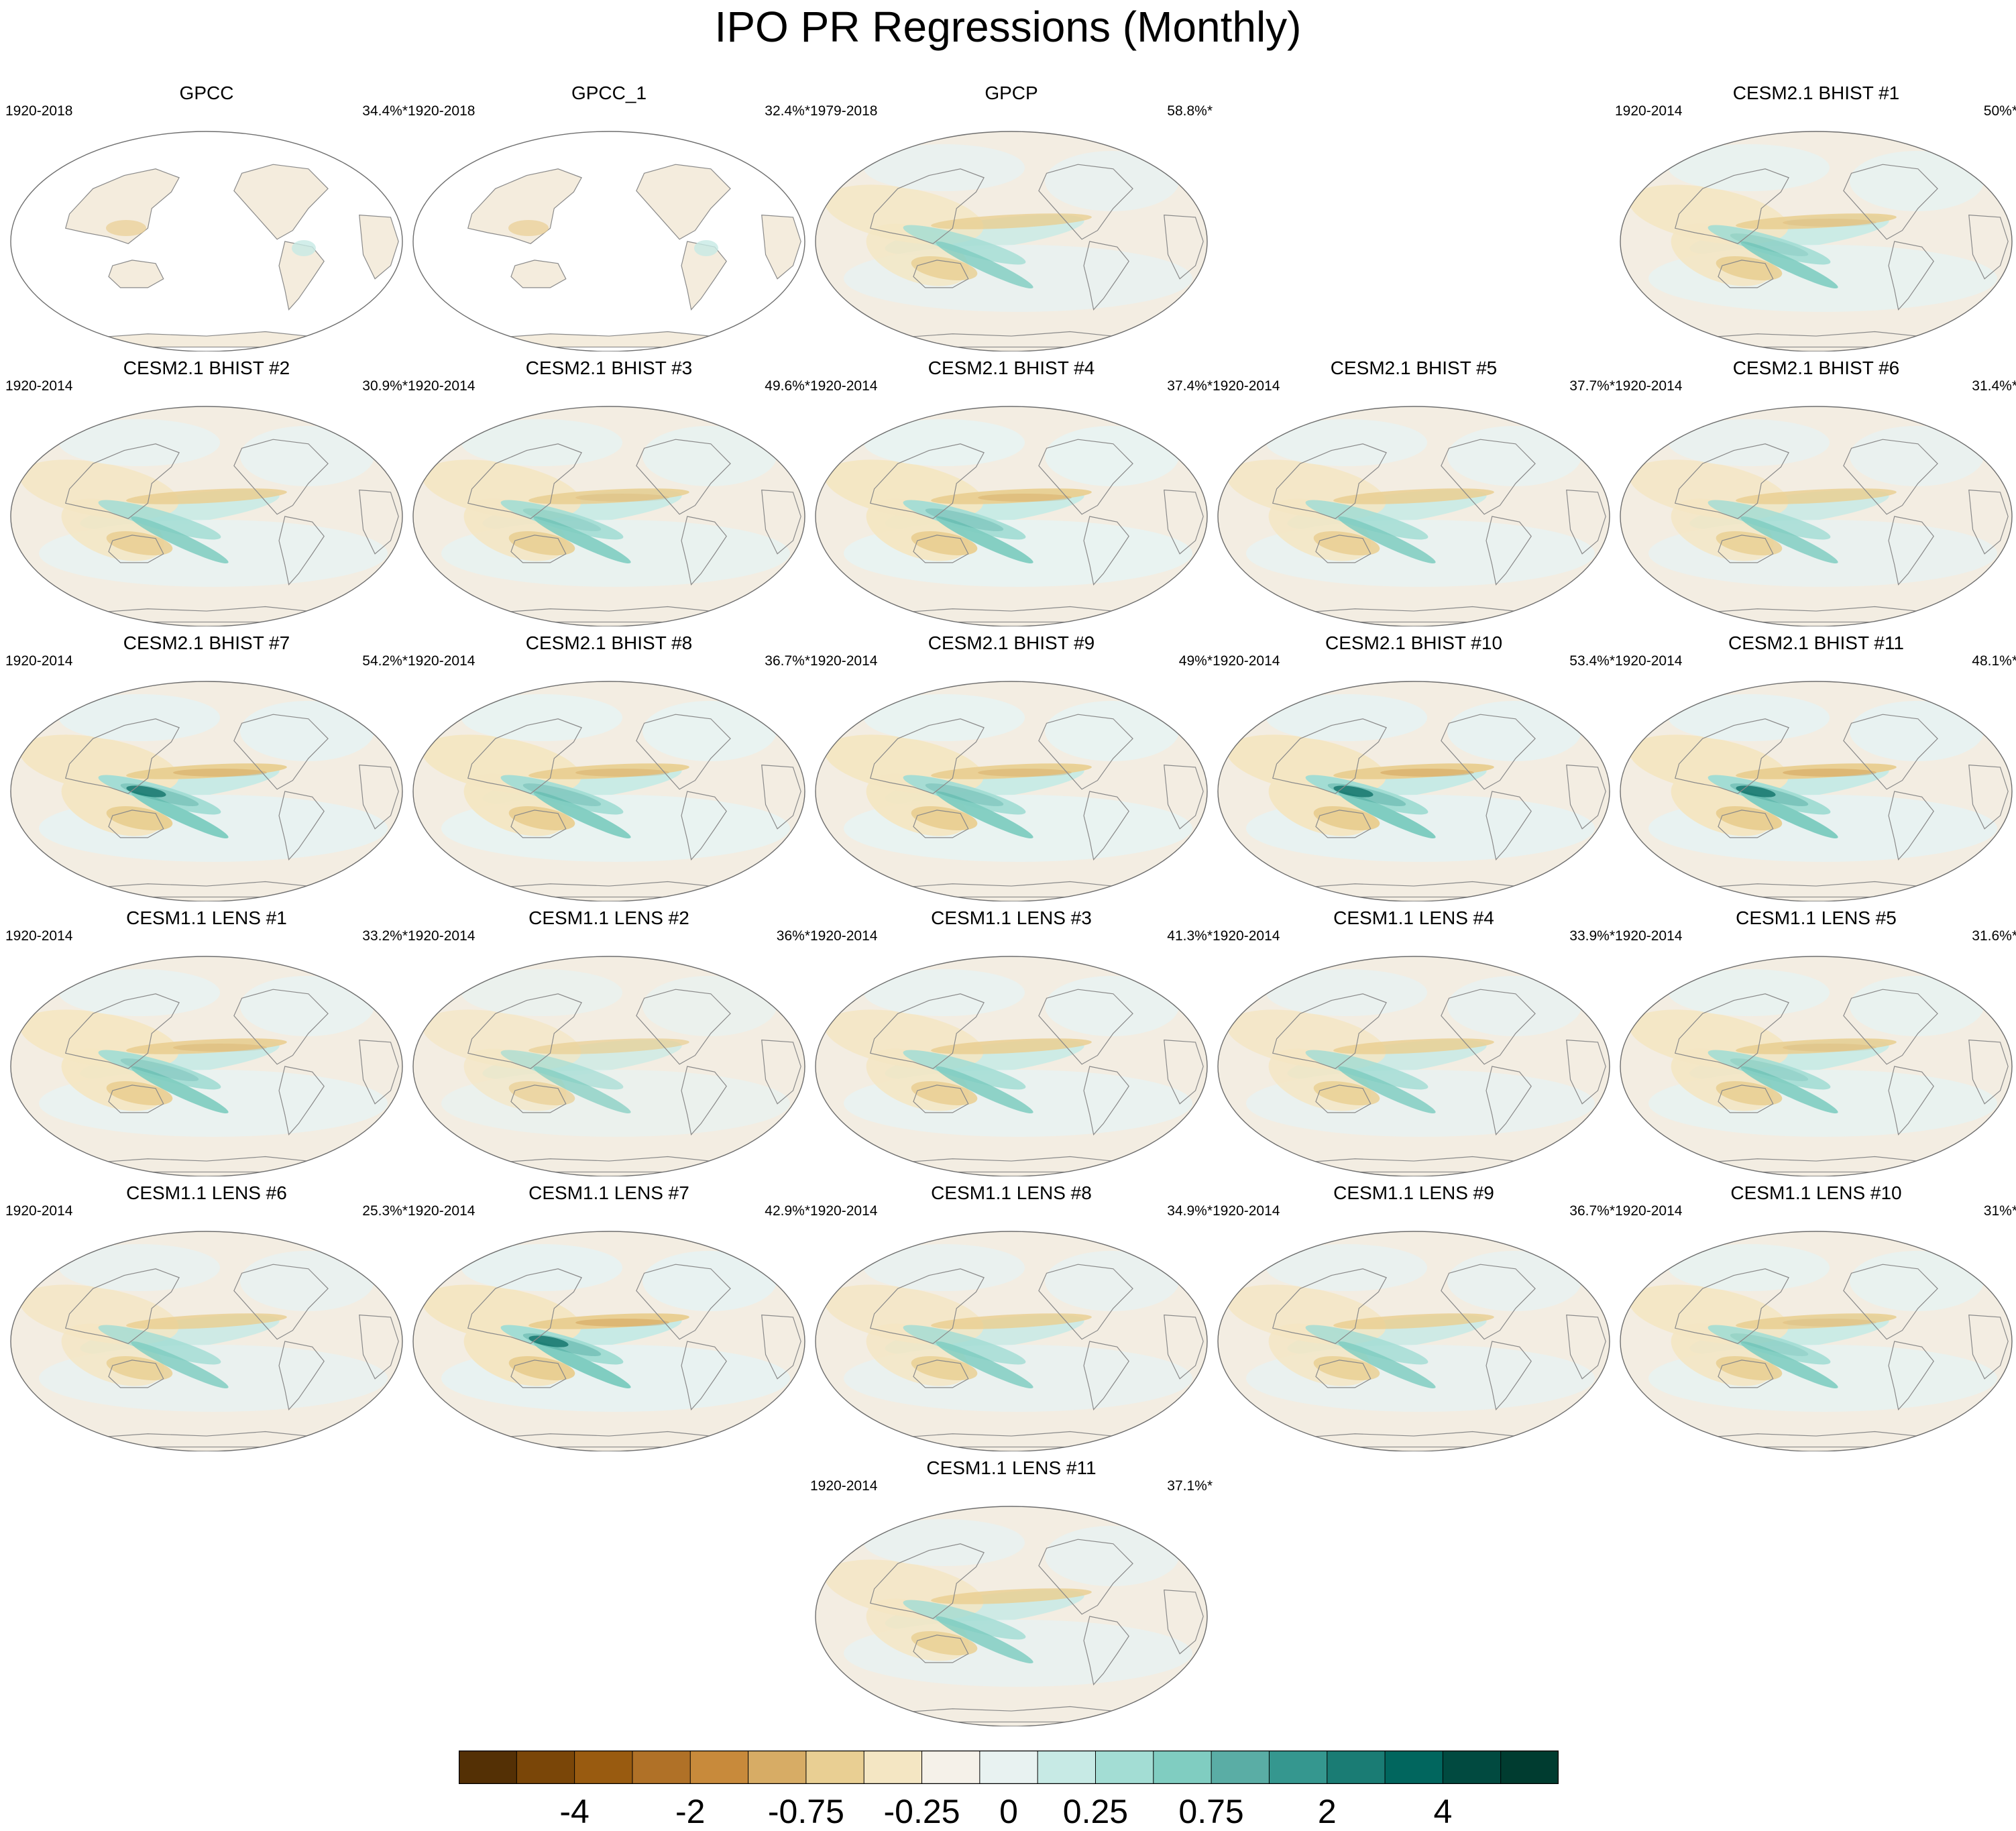 The image size is (2016, 1831). I want to click on colorbar-tick-label: -0.75, so click(805, 1811).